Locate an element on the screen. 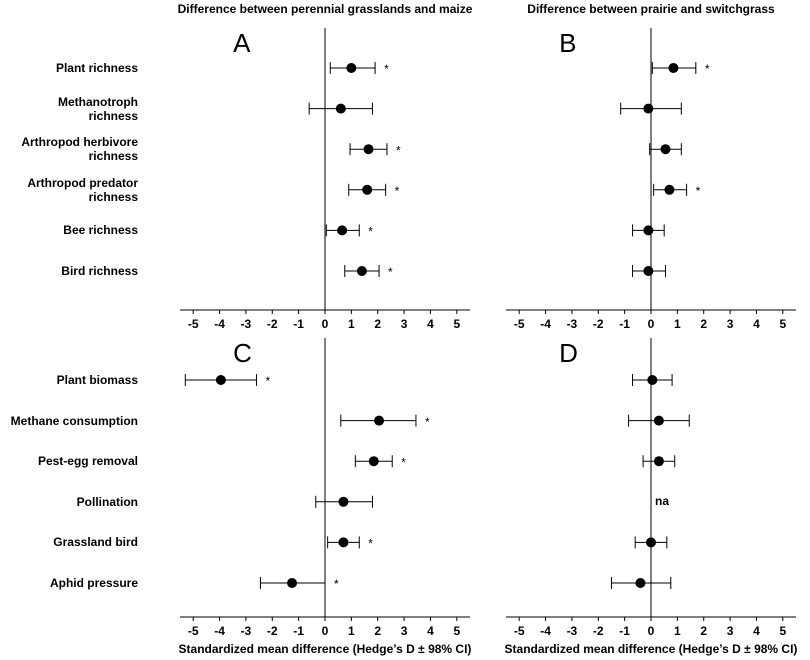  category-label: Grassland bird is located at coordinates (95, 542).